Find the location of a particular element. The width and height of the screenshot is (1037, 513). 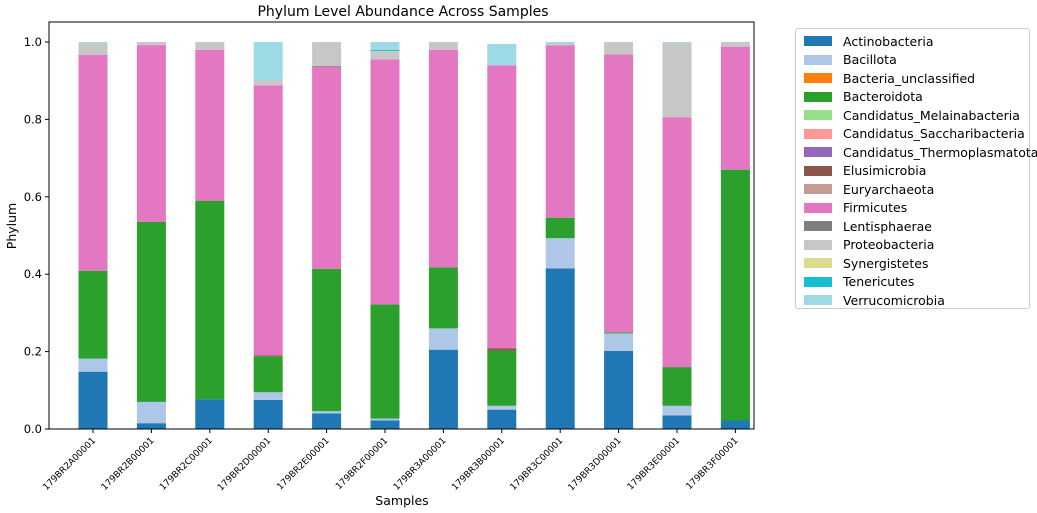

legend-label: Candidatus_Melainabacteria is located at coordinates (931, 115).